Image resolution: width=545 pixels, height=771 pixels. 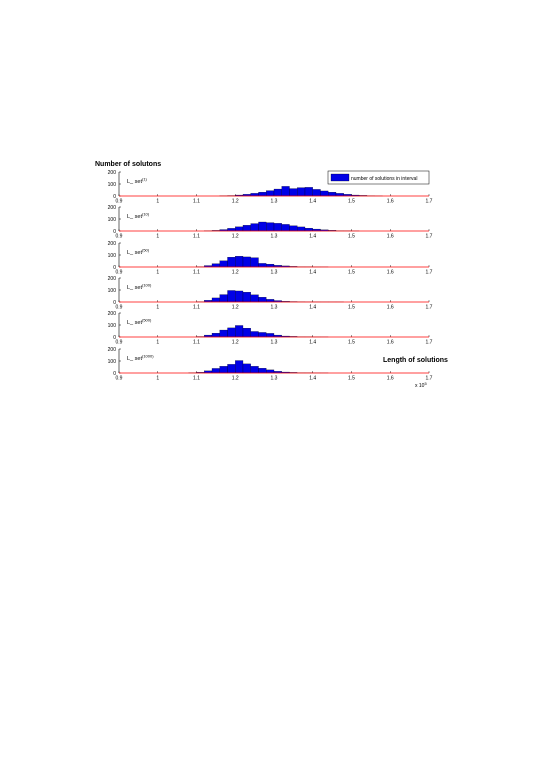 What do you see at coordinates (145, 179) in the screenshot?
I see `set-label-sup: (1)` at bounding box center [145, 179].